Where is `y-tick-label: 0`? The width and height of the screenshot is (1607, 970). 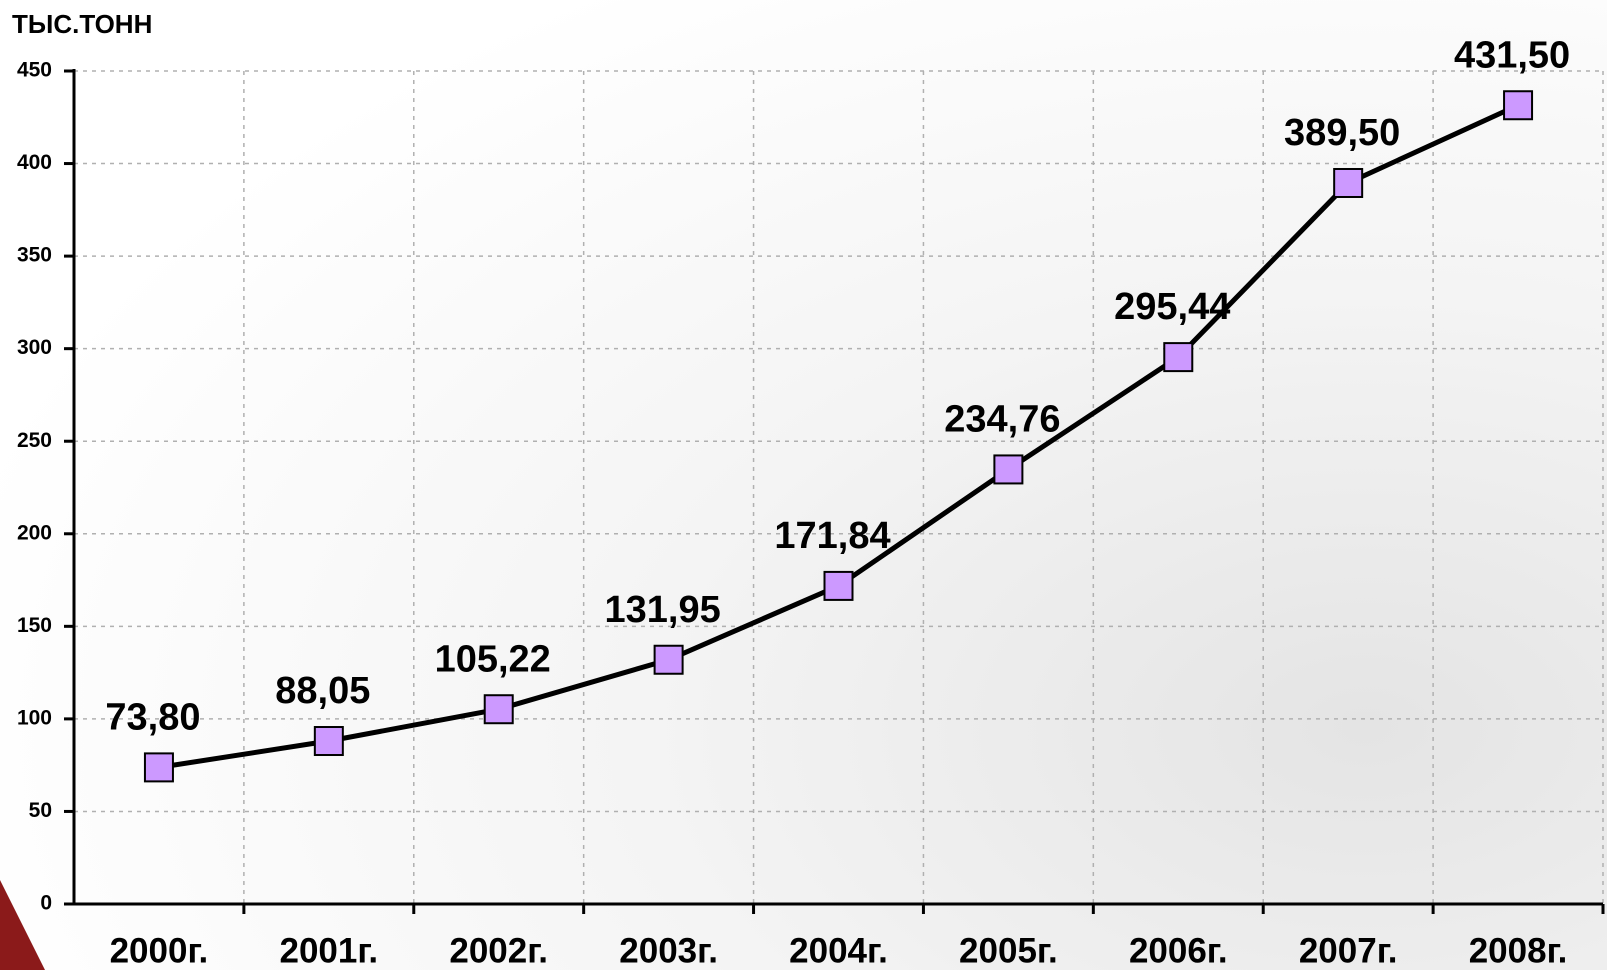 y-tick-label: 0 is located at coordinates (46, 903).